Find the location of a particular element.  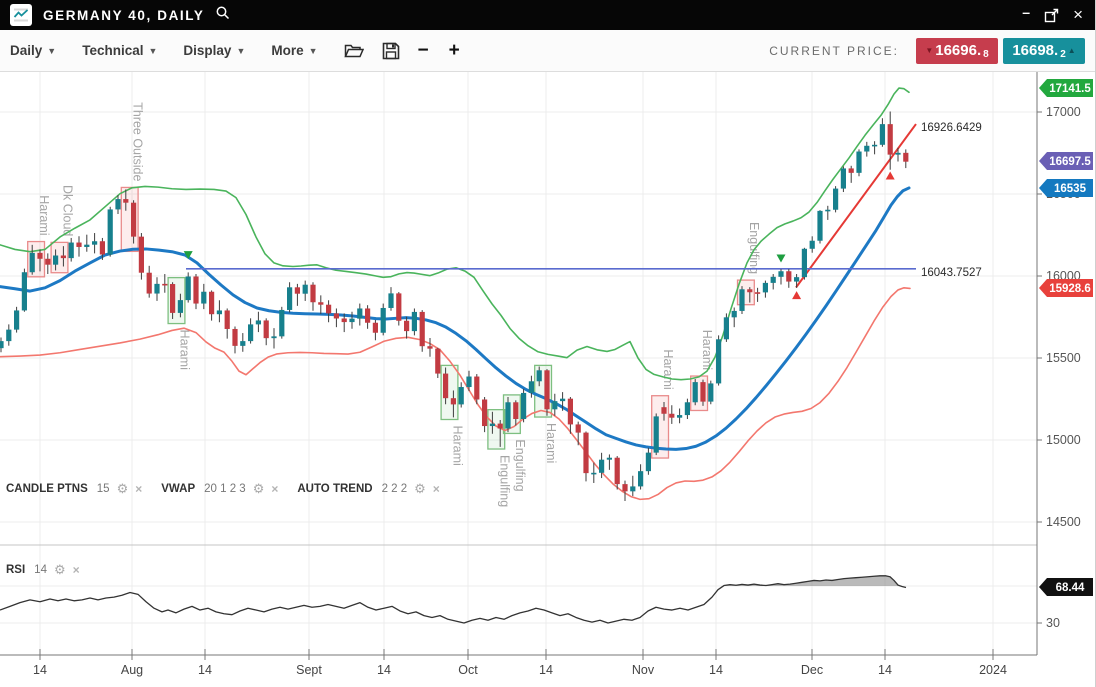

x-axis-label: Dec is located at coordinates (812, 670).